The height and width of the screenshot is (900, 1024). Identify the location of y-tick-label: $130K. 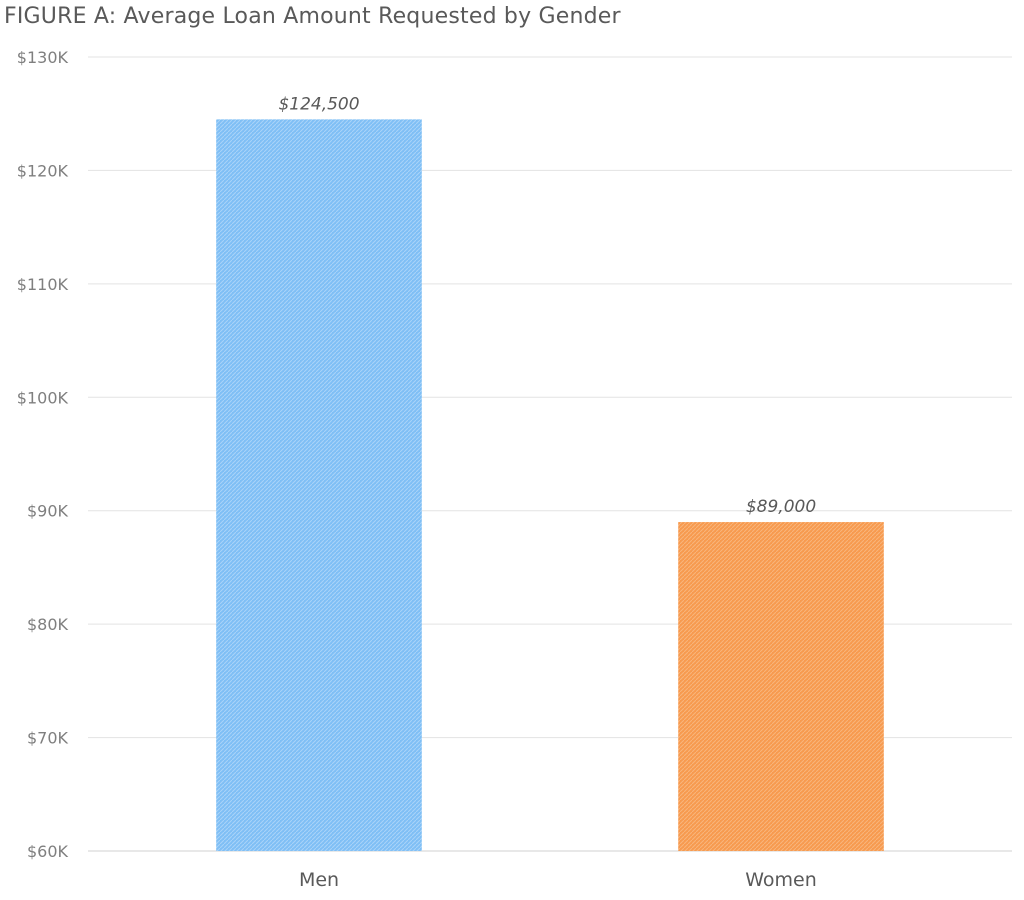
(43, 57).